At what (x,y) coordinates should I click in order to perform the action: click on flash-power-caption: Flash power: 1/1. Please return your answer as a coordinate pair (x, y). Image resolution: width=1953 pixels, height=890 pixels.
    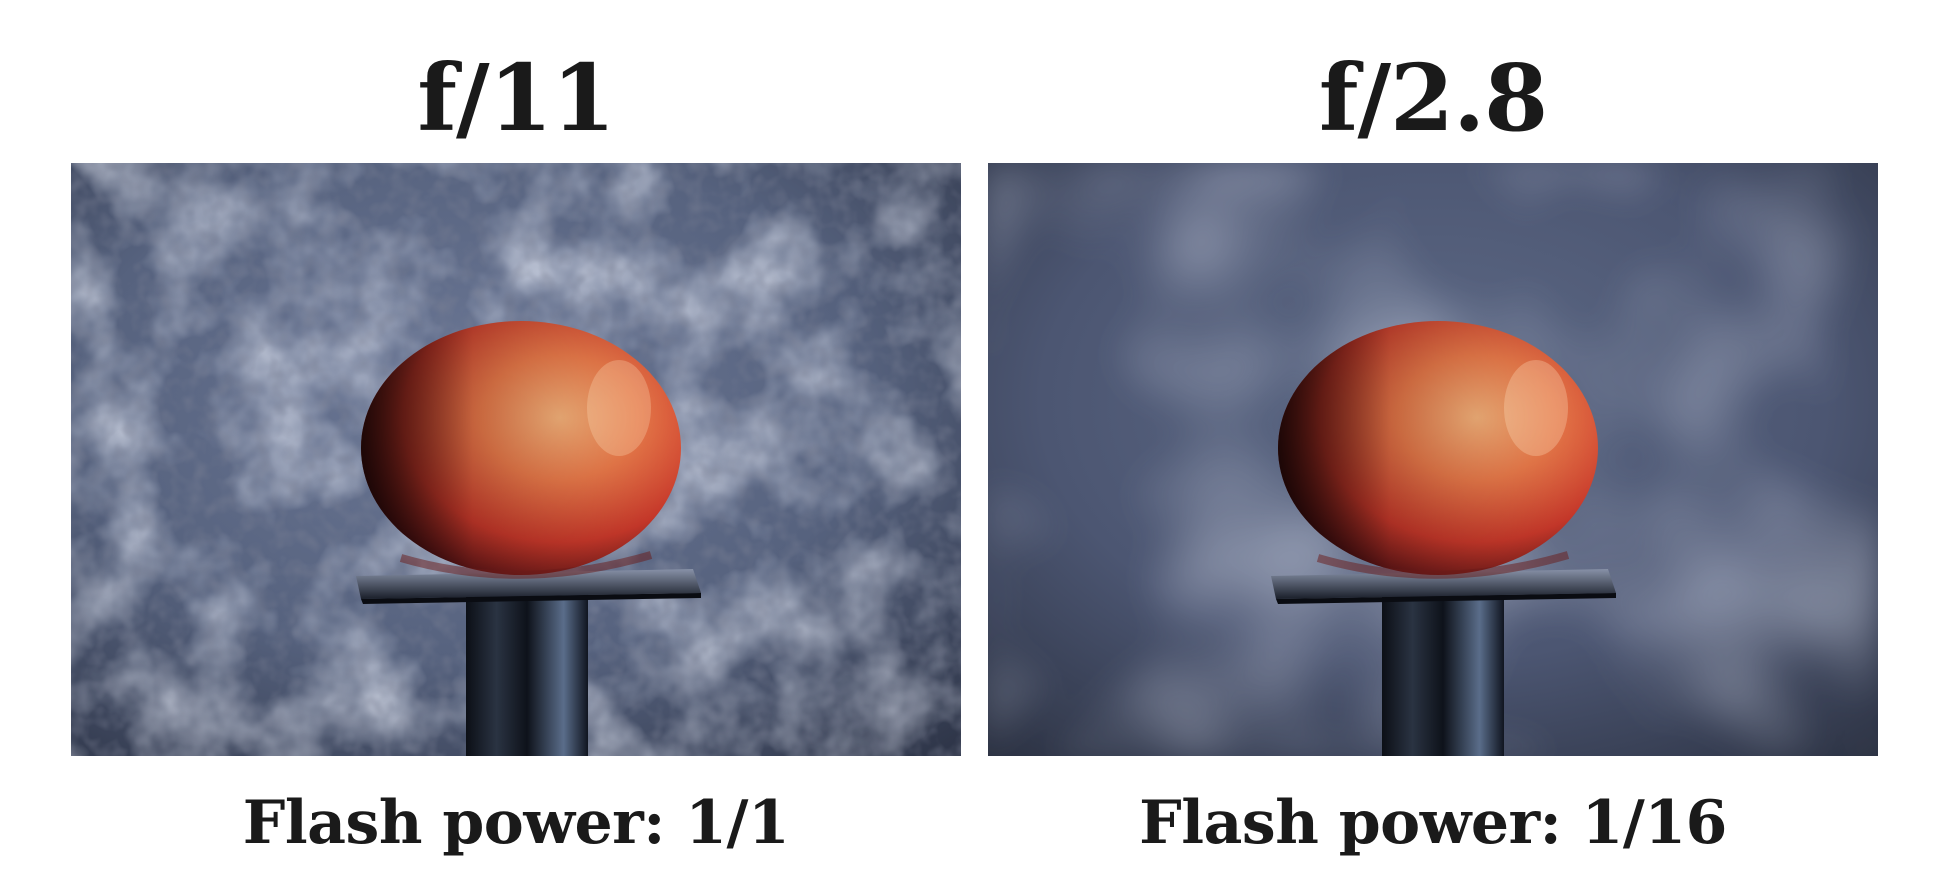
    Looking at the image, I should click on (516, 823).